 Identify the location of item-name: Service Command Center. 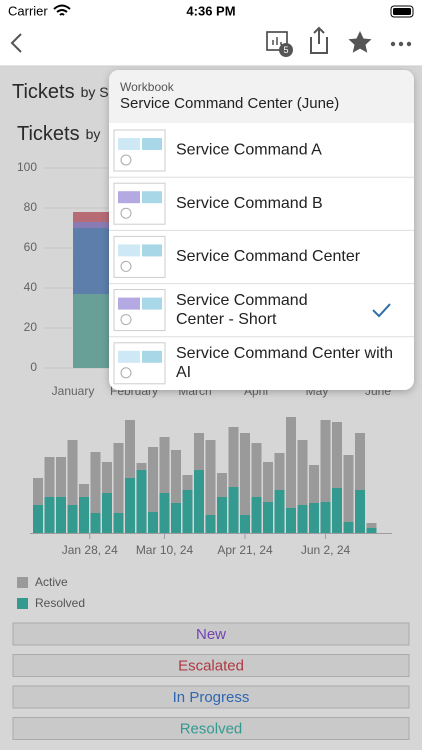
(268, 256).